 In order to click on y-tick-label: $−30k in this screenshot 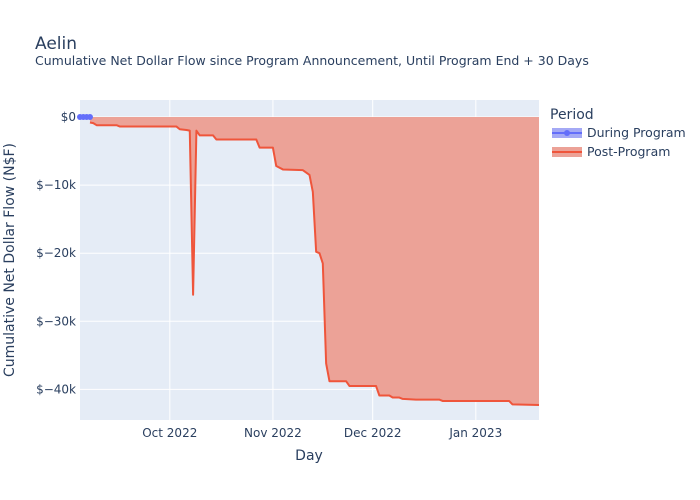, I will do `click(56, 321)`.